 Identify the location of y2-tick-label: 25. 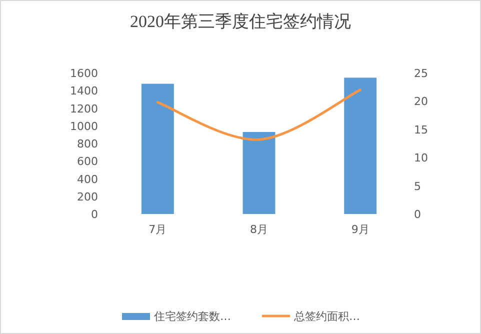
(421, 73).